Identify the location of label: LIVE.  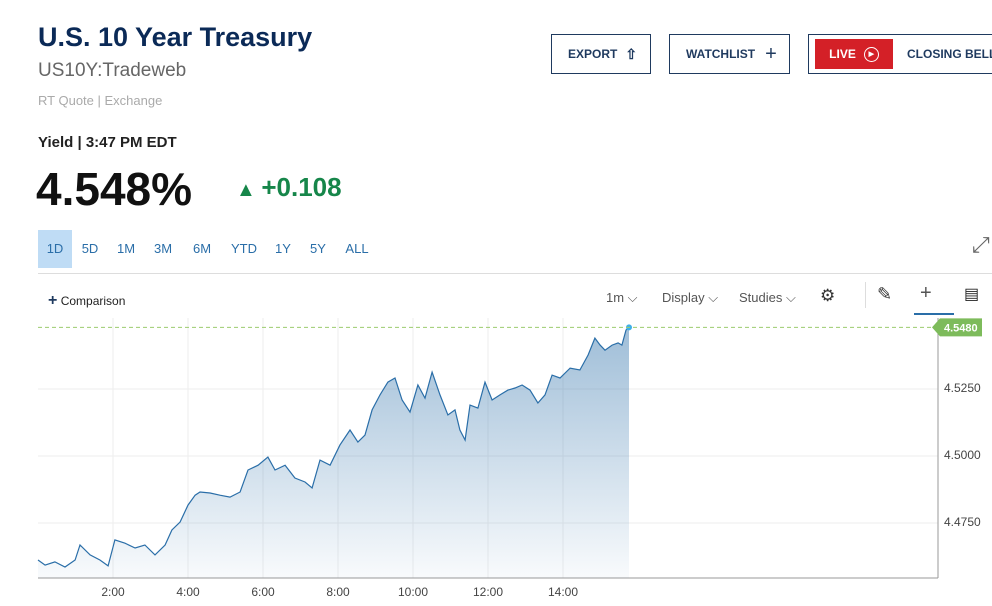
(842, 54).